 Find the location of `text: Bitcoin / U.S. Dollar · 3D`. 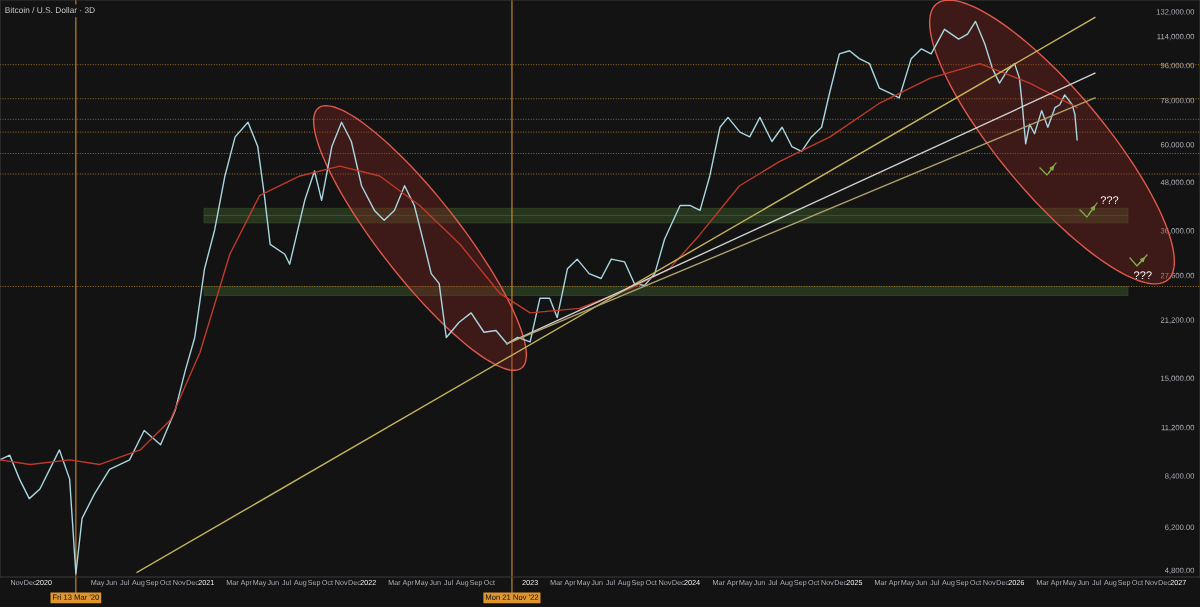

text: Bitcoin / U.S. Dollar · 3D is located at coordinates (50, 10).